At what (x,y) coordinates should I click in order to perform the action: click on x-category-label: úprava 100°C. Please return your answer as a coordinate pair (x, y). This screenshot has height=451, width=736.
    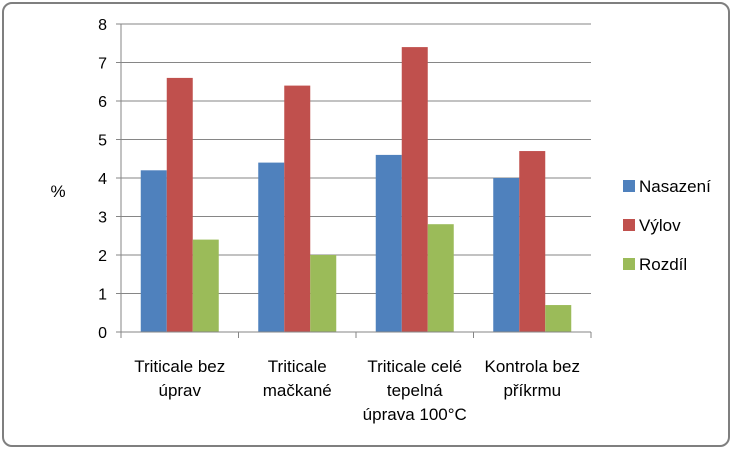
    Looking at the image, I should click on (415, 414).